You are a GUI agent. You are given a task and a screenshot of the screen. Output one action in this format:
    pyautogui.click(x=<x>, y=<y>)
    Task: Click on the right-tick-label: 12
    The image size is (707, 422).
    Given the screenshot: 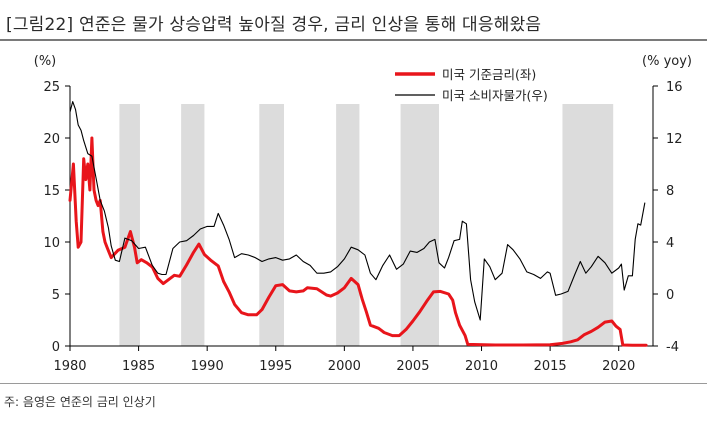 What is the action you would take?
    pyautogui.click(x=674, y=139)
    